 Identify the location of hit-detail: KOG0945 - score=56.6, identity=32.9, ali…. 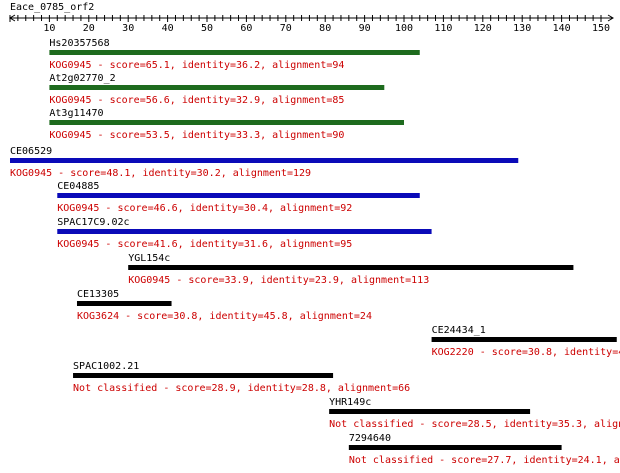
(196, 100).